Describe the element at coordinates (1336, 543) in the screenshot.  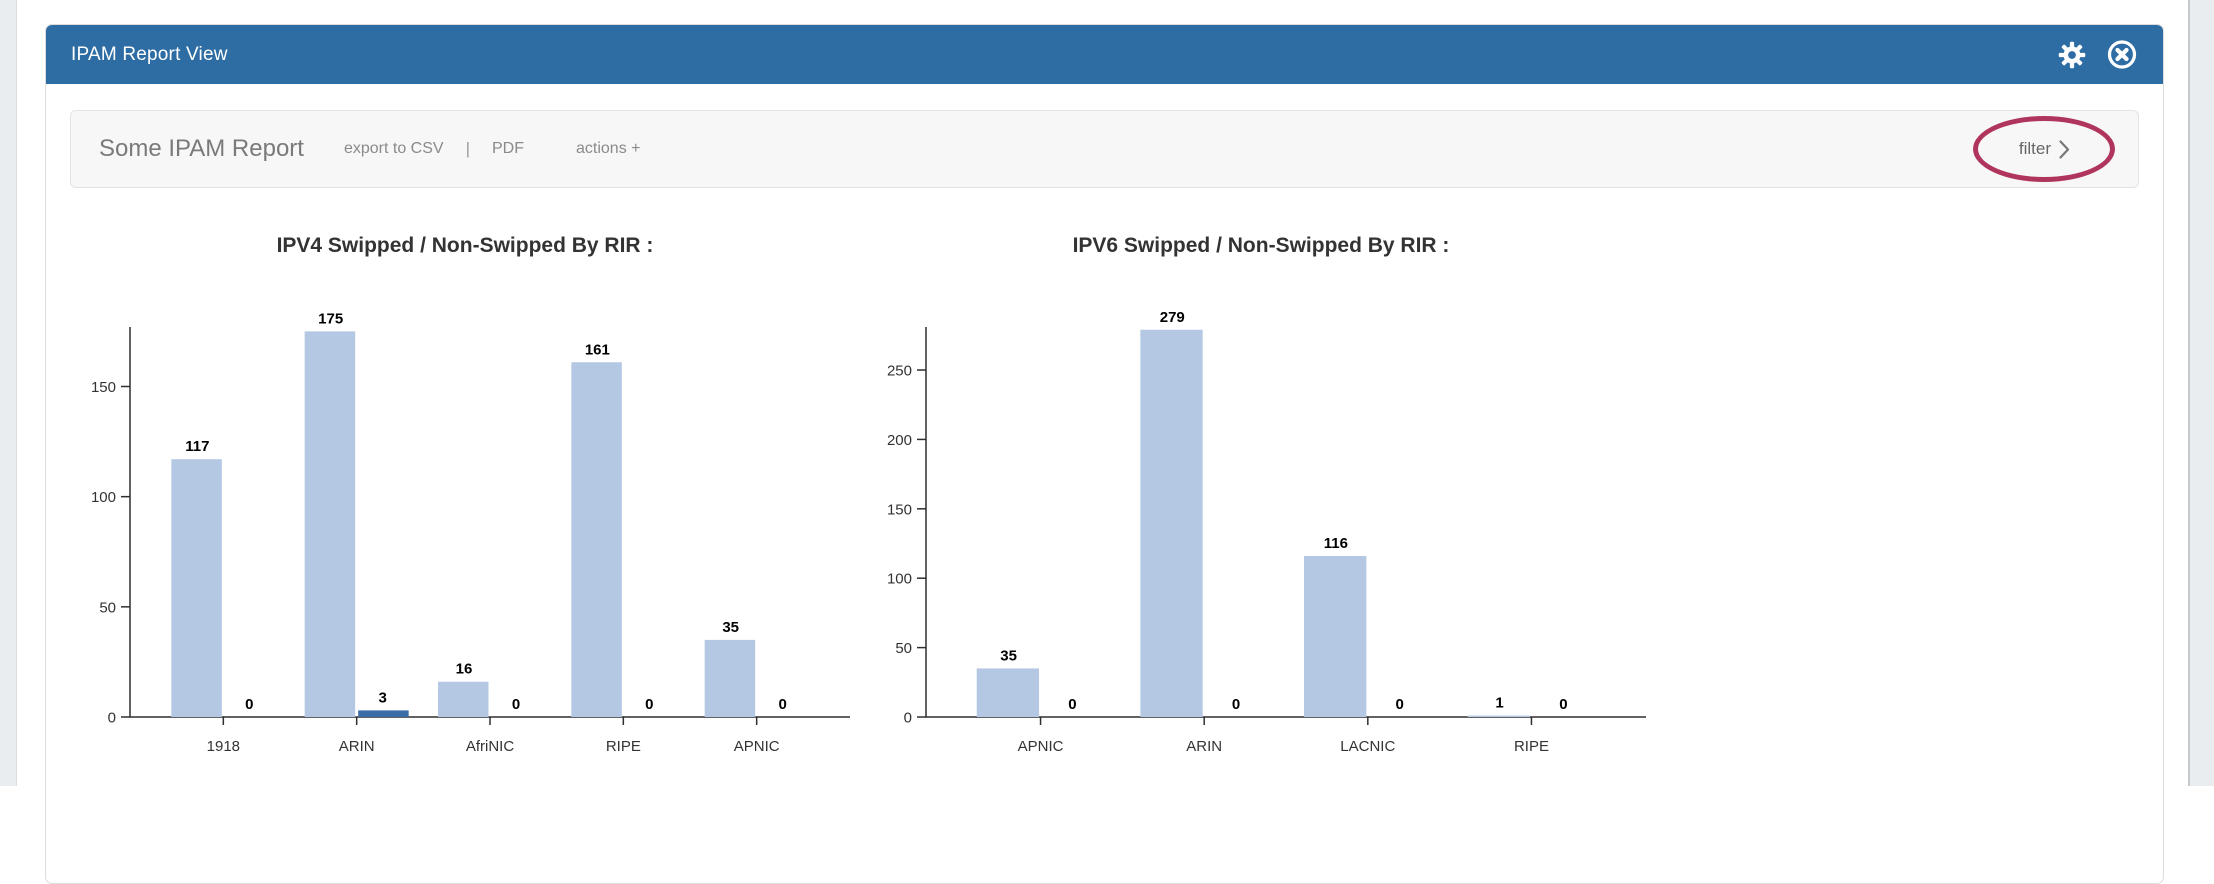
I see `svg-text: 116` at that location.